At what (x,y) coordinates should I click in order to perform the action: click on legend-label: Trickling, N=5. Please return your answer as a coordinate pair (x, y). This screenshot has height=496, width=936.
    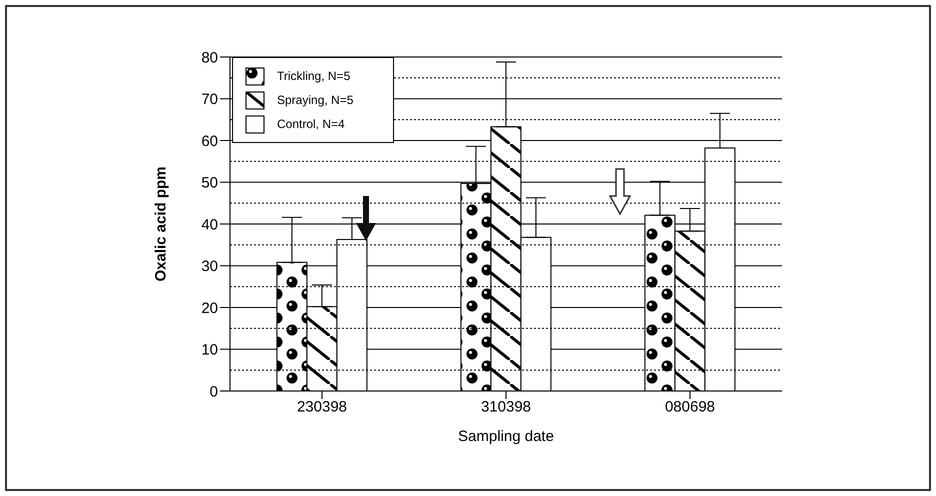
    Looking at the image, I should click on (313, 76).